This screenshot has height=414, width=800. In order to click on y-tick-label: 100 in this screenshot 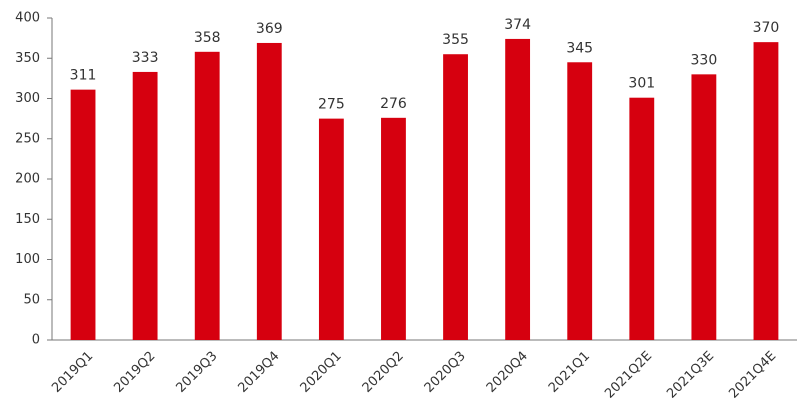, I will do `click(27, 259)`.